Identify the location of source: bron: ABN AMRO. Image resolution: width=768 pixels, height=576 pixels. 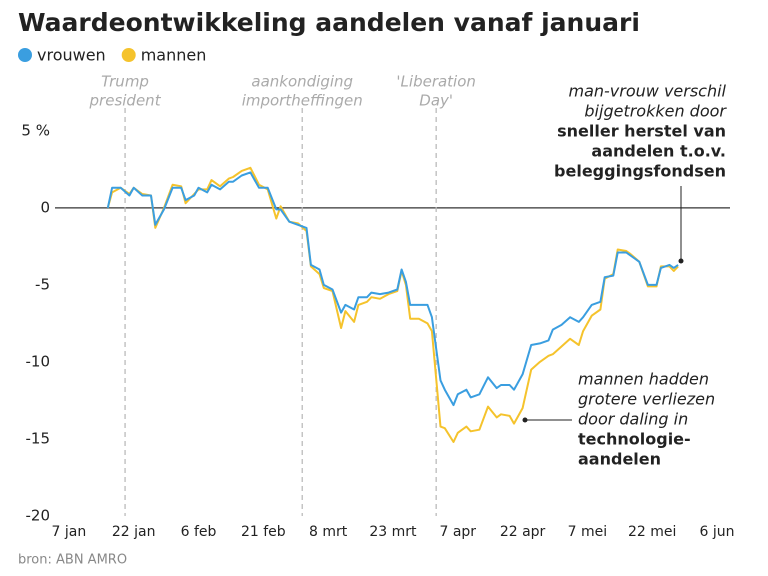
(72, 560).